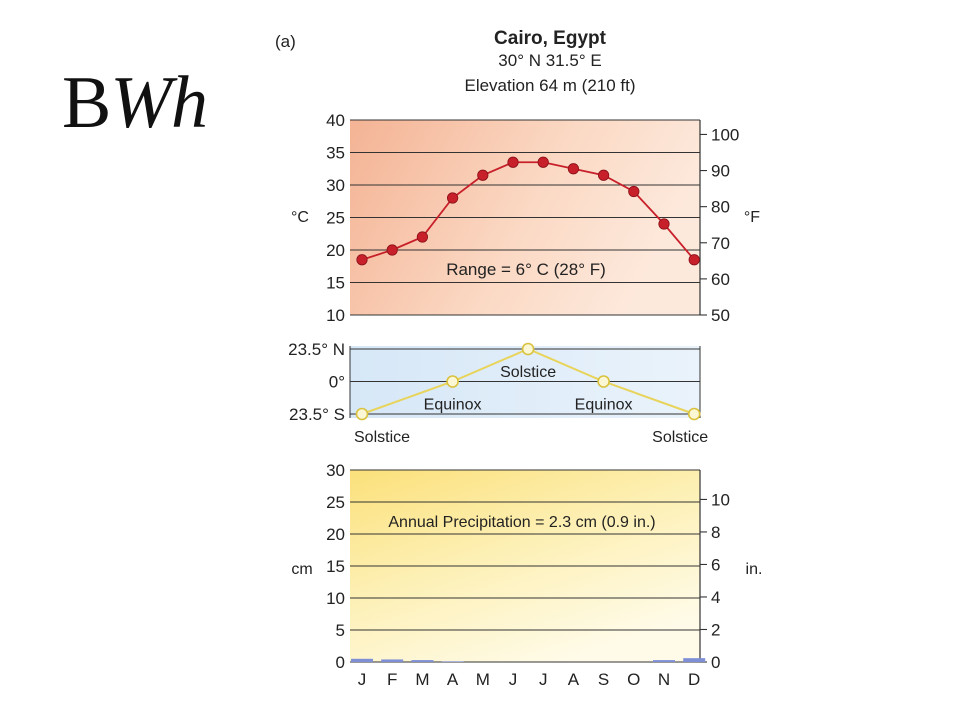  Describe the element at coordinates (715, 532) in the screenshot. I see `precip-right-tick-label: 8` at that location.